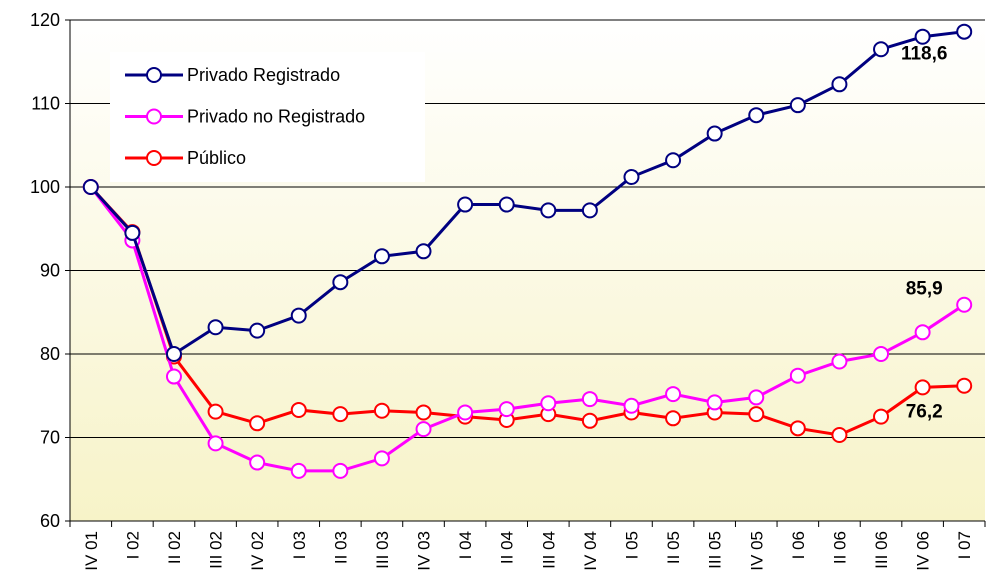  I want to click on x-tick-label: II 06, so click(839, 547).